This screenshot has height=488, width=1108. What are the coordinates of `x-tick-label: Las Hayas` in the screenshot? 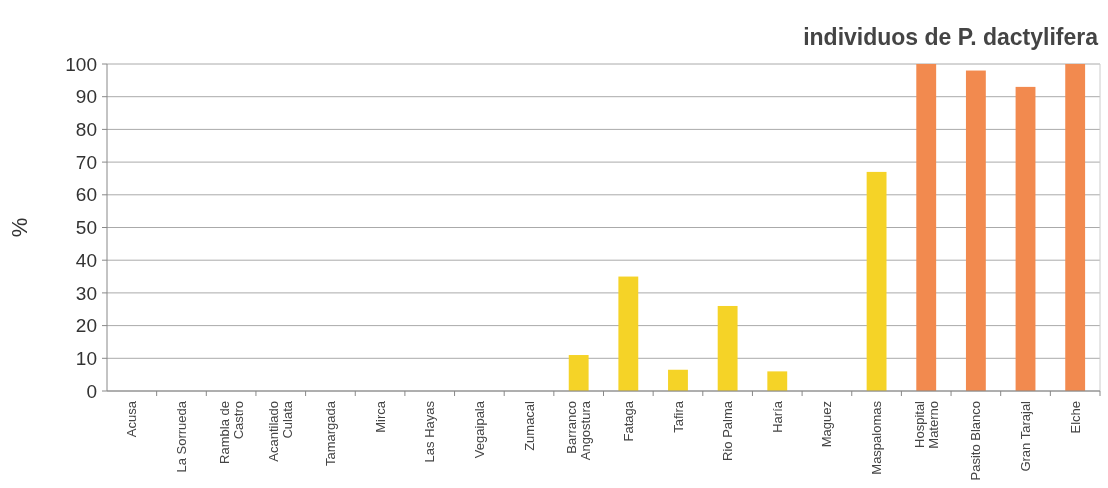 It's located at (430, 431).